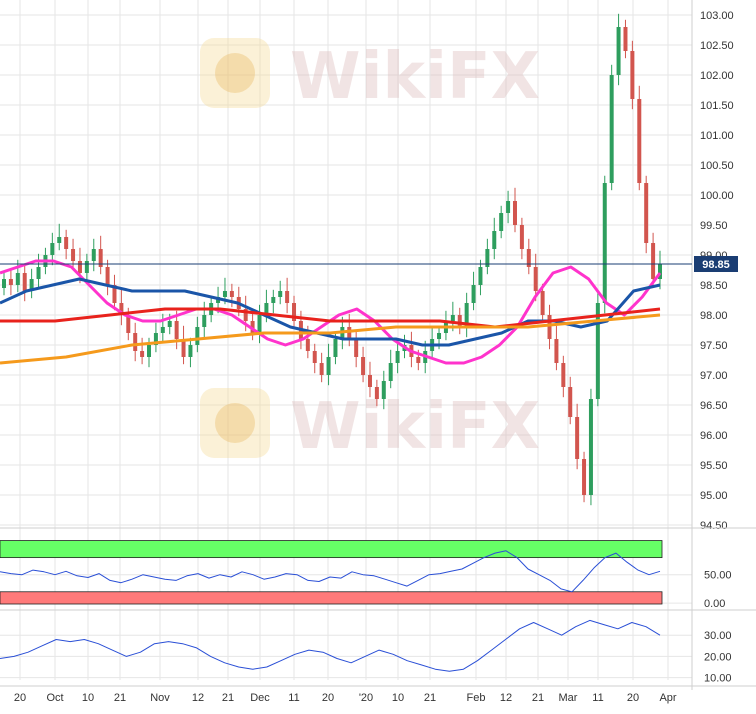 The width and height of the screenshot is (756, 714). What do you see at coordinates (331, 598) in the screenshot?
I see `oversold-band` at bounding box center [331, 598].